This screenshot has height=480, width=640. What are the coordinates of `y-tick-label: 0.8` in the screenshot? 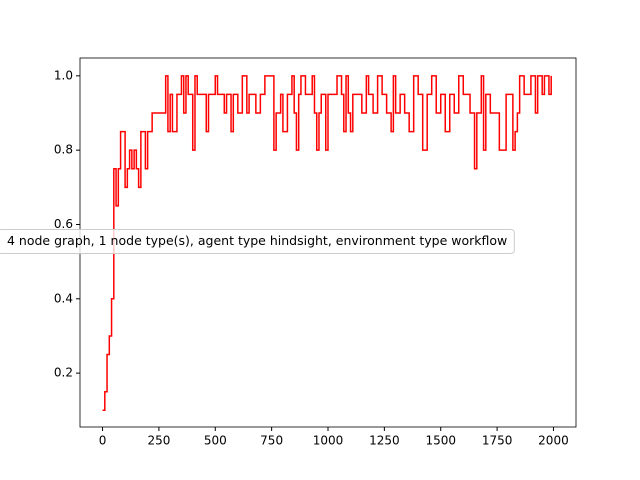 It's located at (63, 150).